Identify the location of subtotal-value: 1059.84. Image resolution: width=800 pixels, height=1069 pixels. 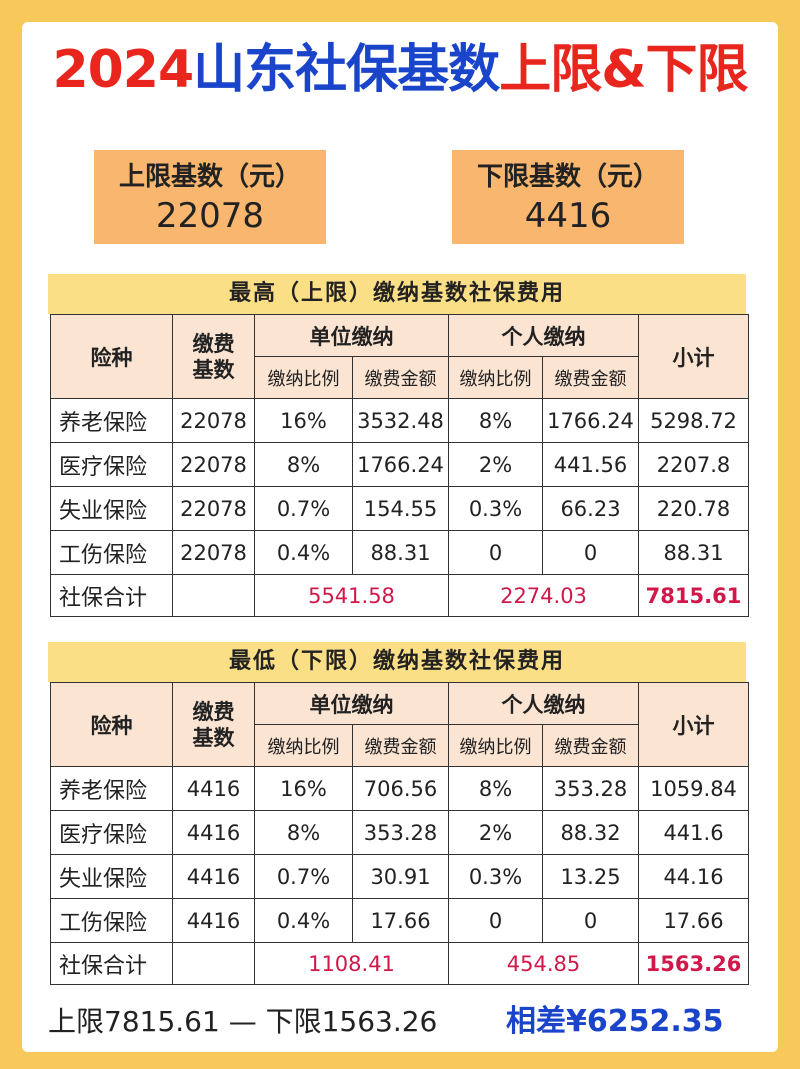
(693, 788).